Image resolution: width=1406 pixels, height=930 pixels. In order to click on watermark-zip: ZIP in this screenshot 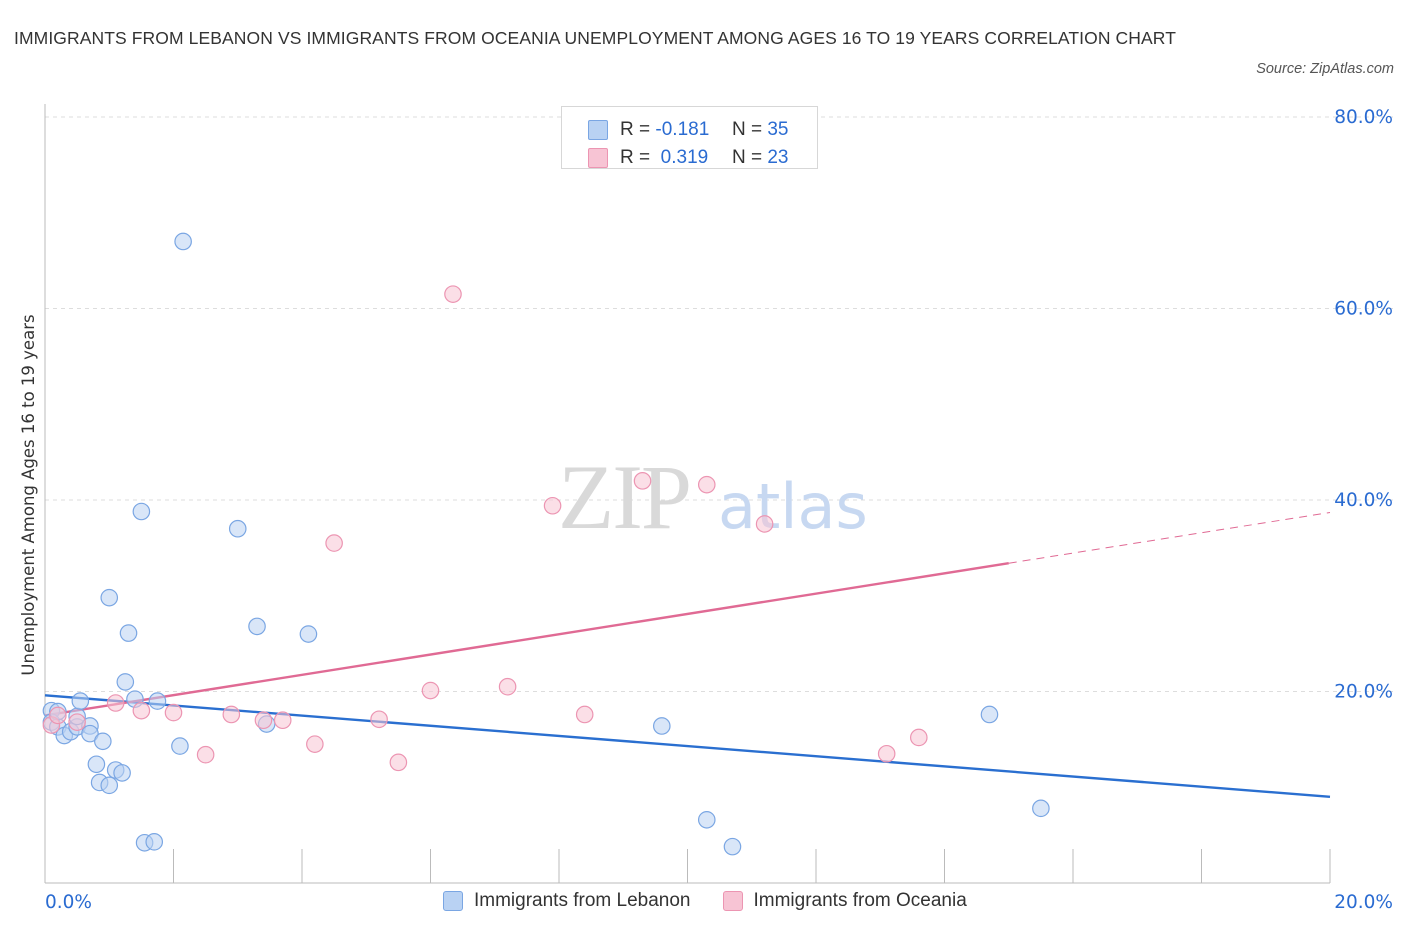, I will do `click(624, 497)`.